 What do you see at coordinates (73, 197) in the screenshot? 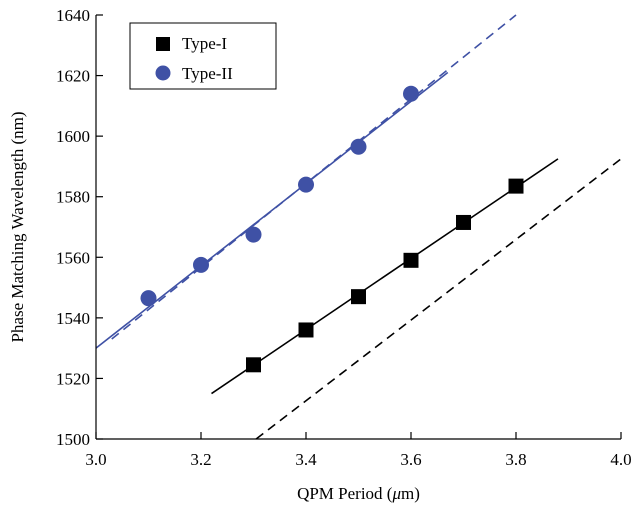
I see `y-tick-label: 1580` at bounding box center [73, 197].